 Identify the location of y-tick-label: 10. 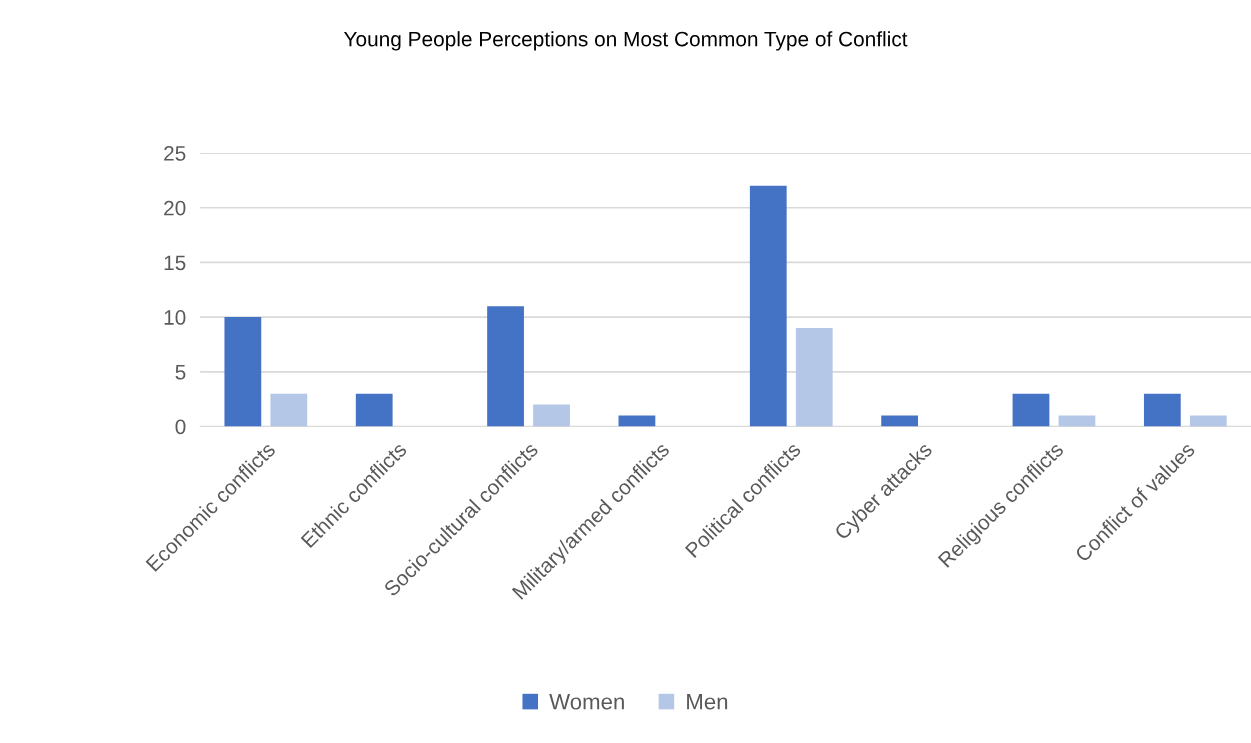
(175, 317).